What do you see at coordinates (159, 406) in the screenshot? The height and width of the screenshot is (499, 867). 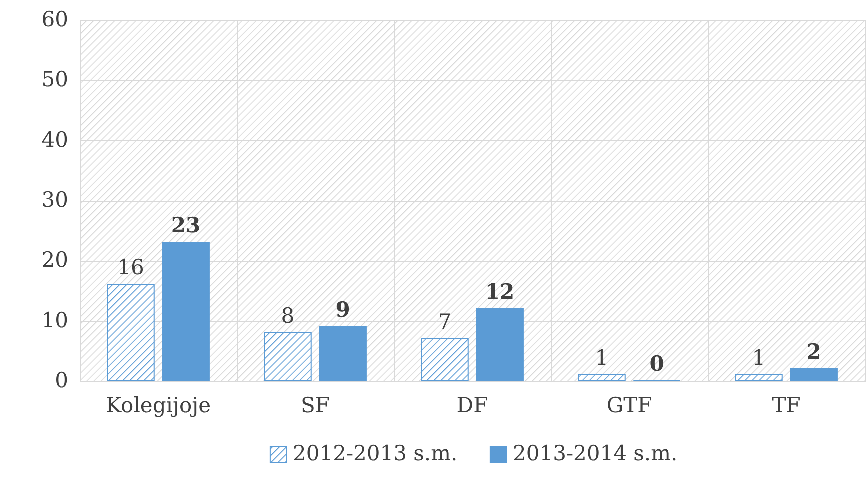 I see `x-tick-label: Kolegijoje` at bounding box center [159, 406].